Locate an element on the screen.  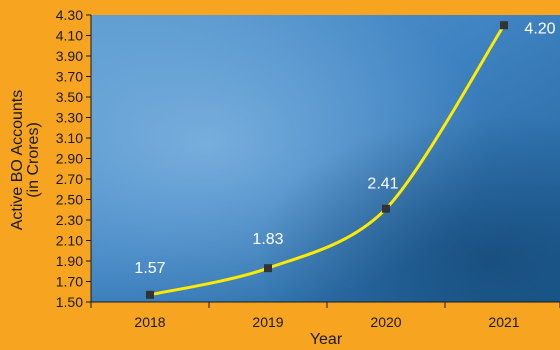
y-axis-title: Active BO Accounts (in Crores) is located at coordinates (25, 160).